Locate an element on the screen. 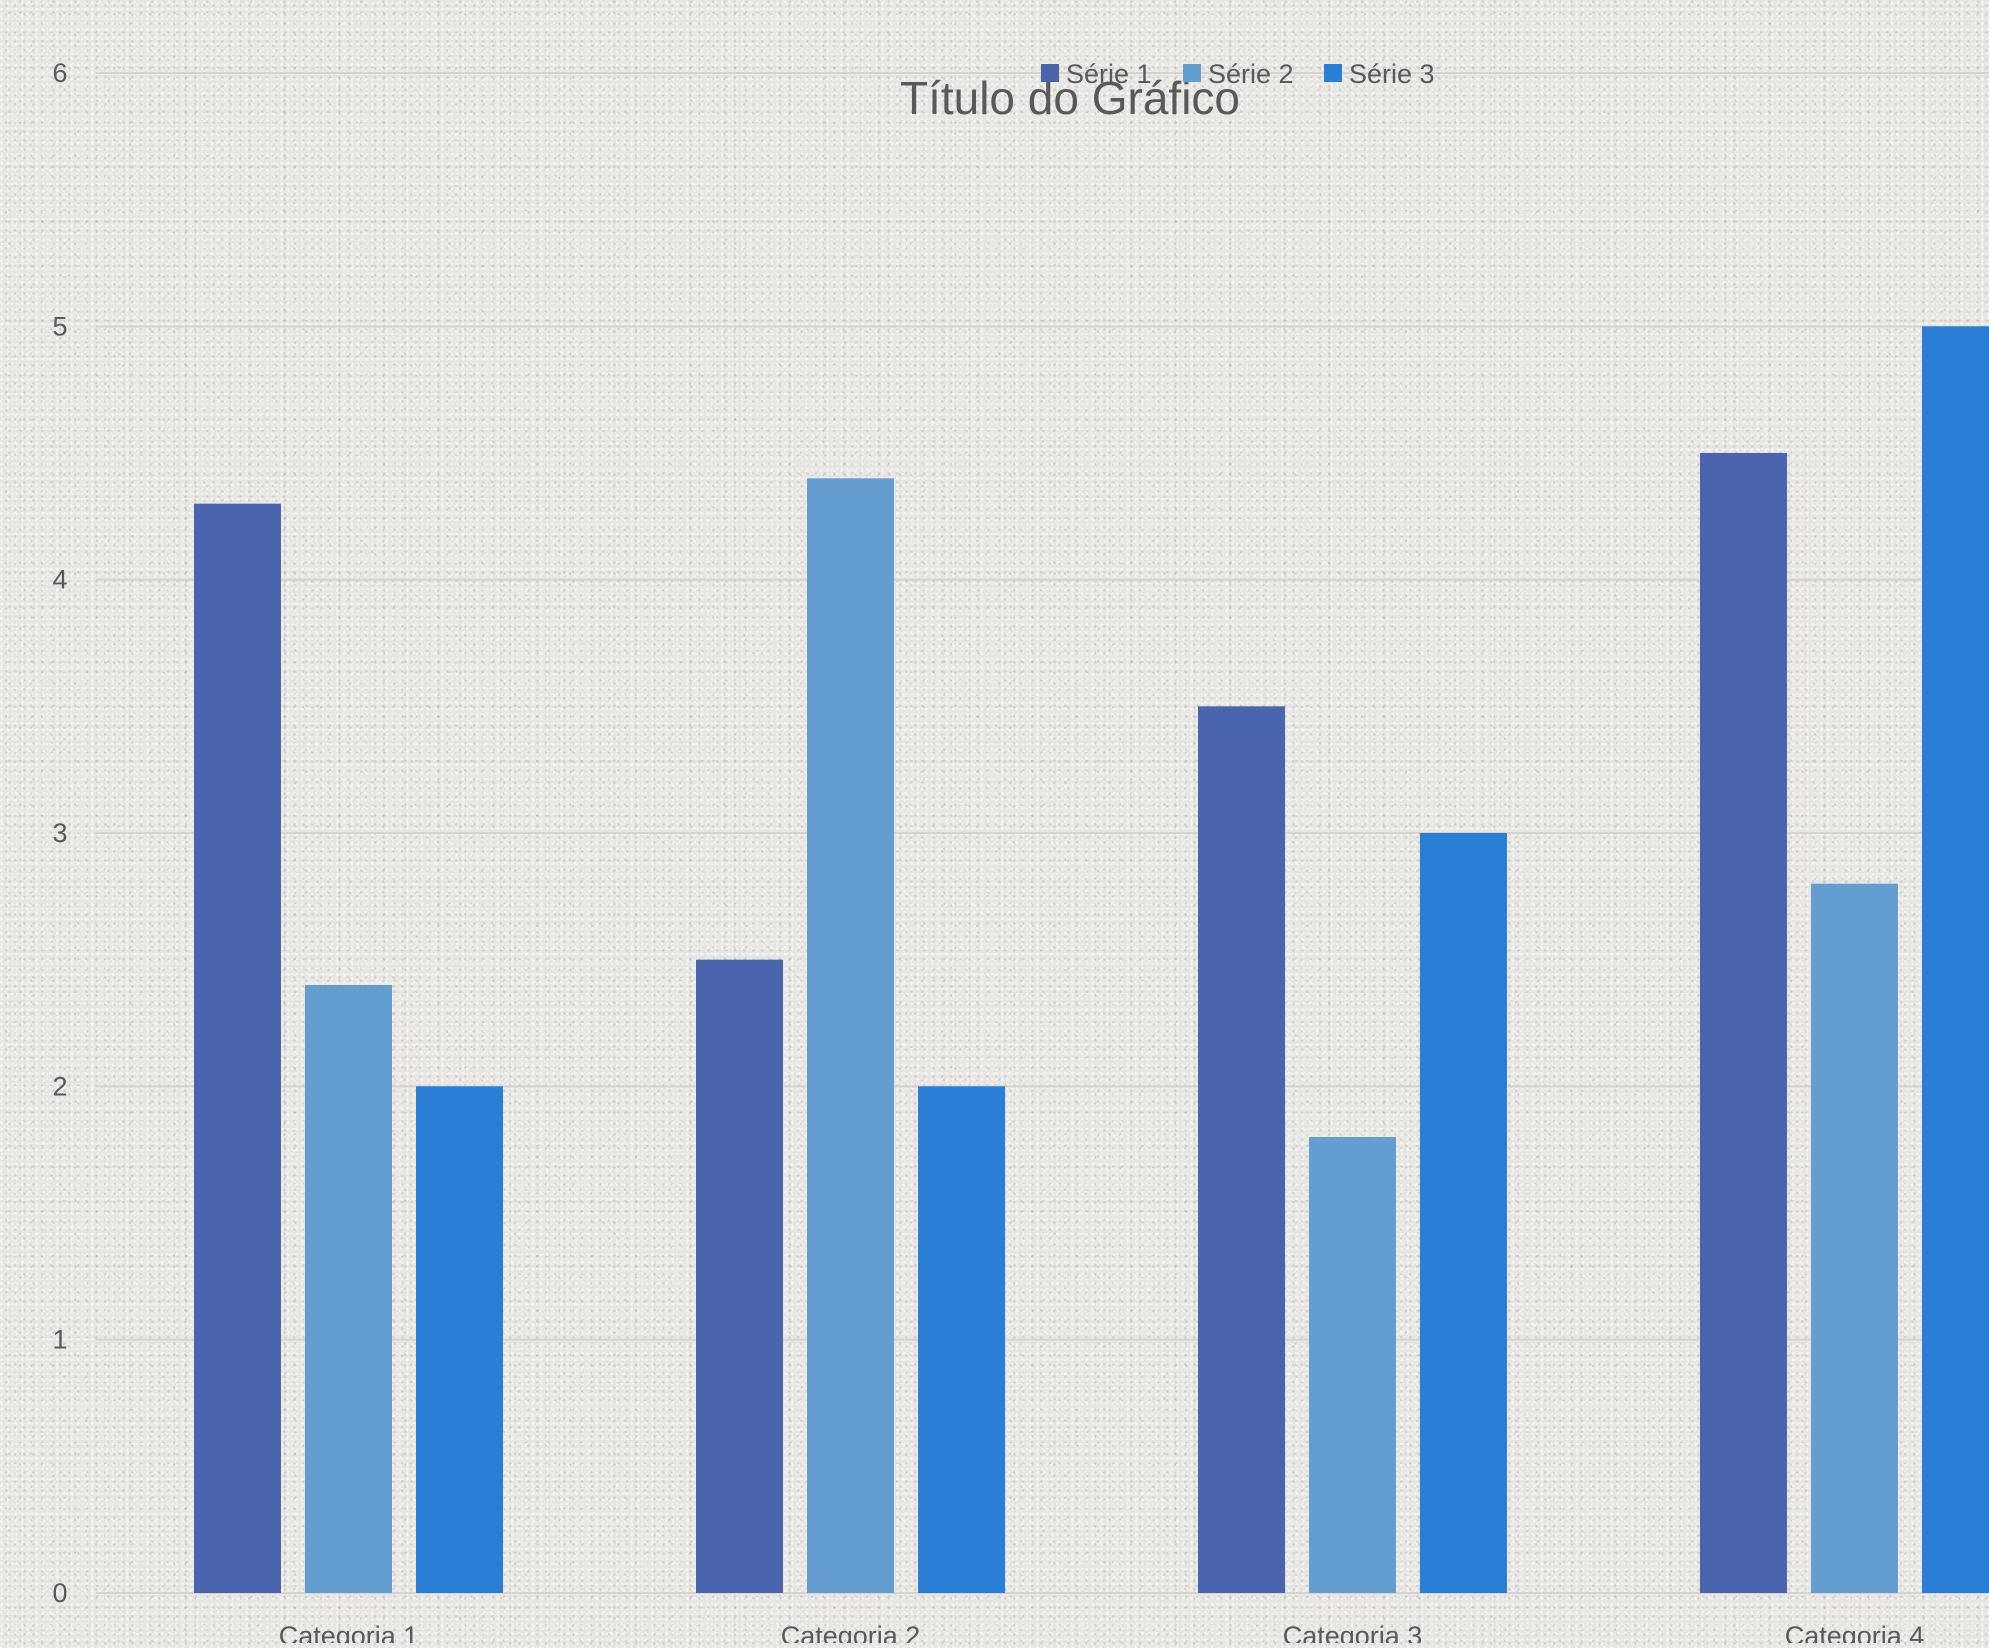  x-tick-label: Categoria 4 is located at coordinates (1855, 1632).